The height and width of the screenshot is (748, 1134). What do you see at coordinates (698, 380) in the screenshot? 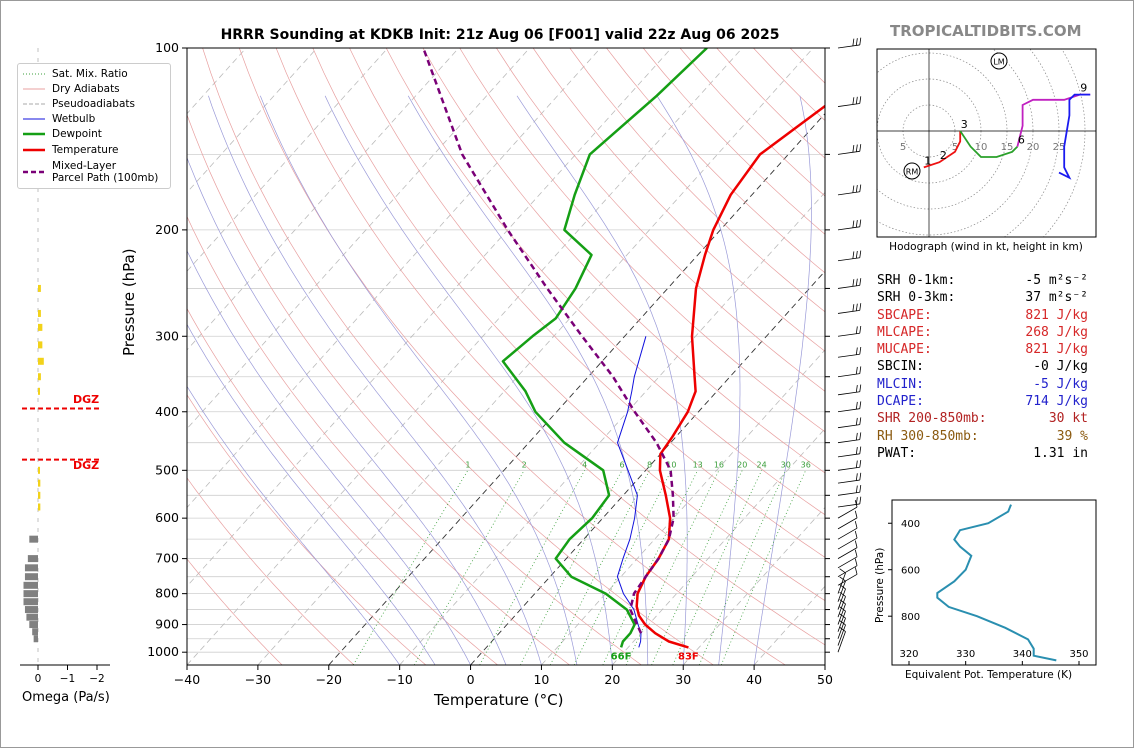
I see `pseudoadiabat` at bounding box center [698, 380].